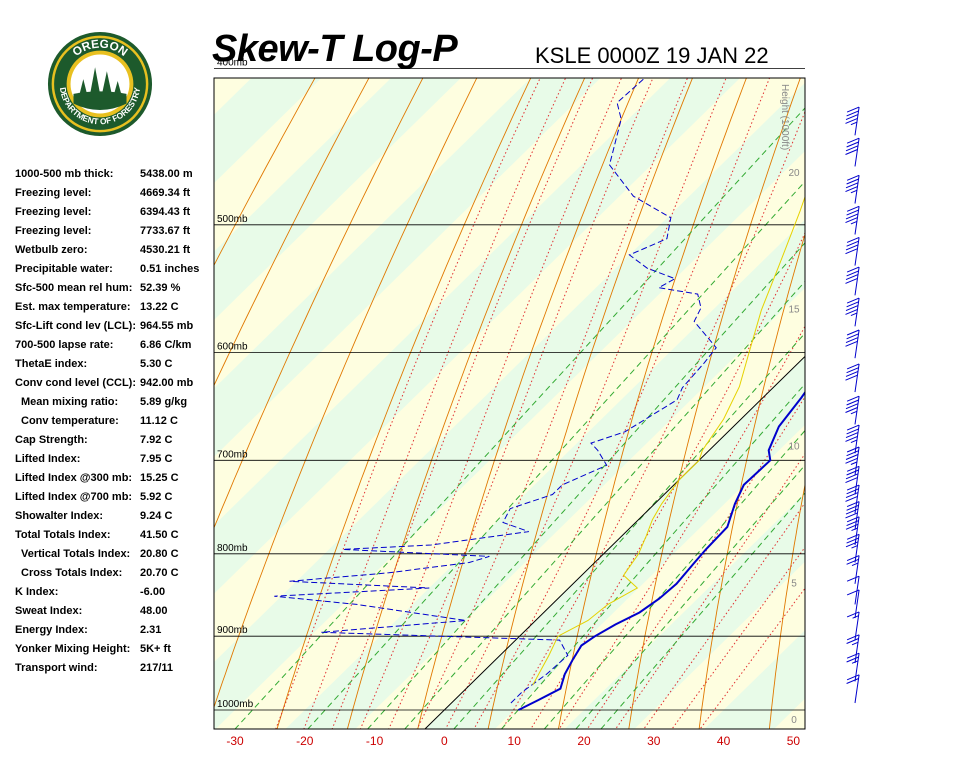 This screenshot has height=768, width=960. I want to click on index-label: Cap Strength:, so click(51, 440).